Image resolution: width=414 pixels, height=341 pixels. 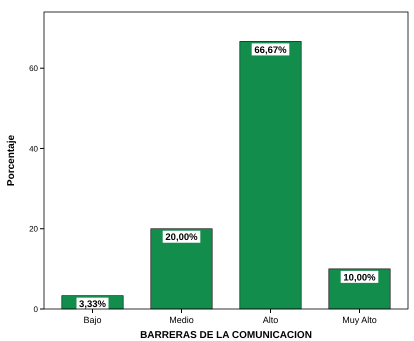 I want to click on x-tick-label: Alto, so click(x=270, y=320).